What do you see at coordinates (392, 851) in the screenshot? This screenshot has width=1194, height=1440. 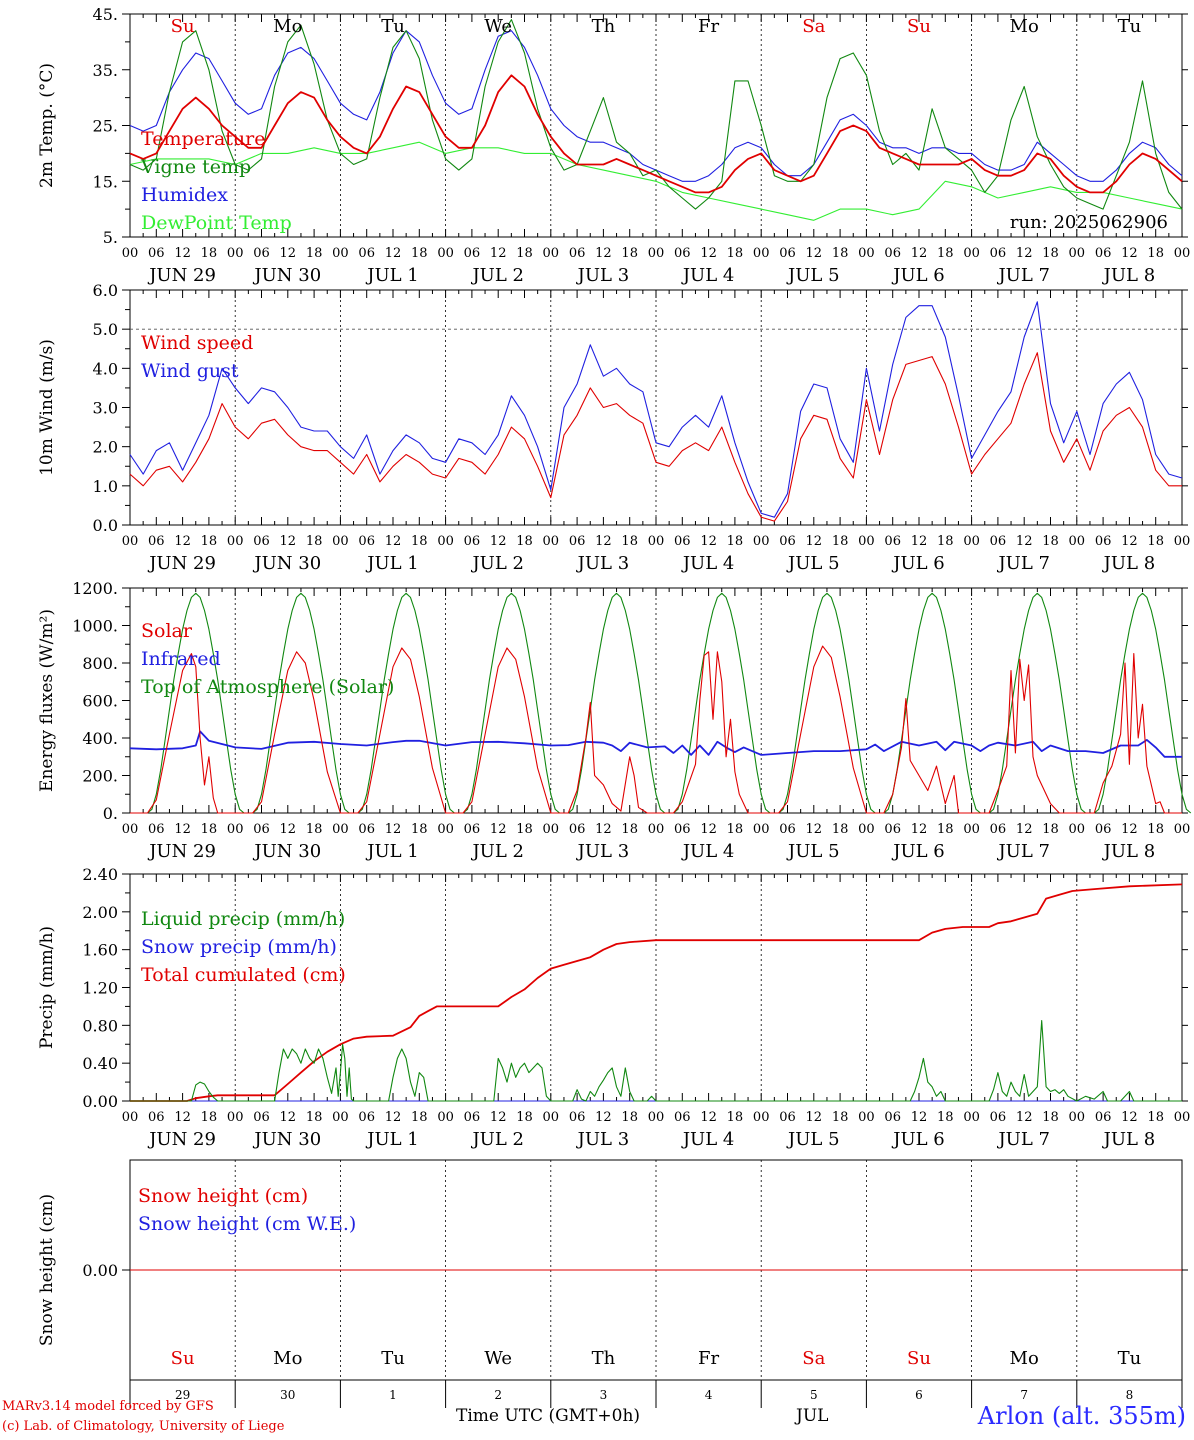 I see `date-label: JUL 1` at bounding box center [392, 851].